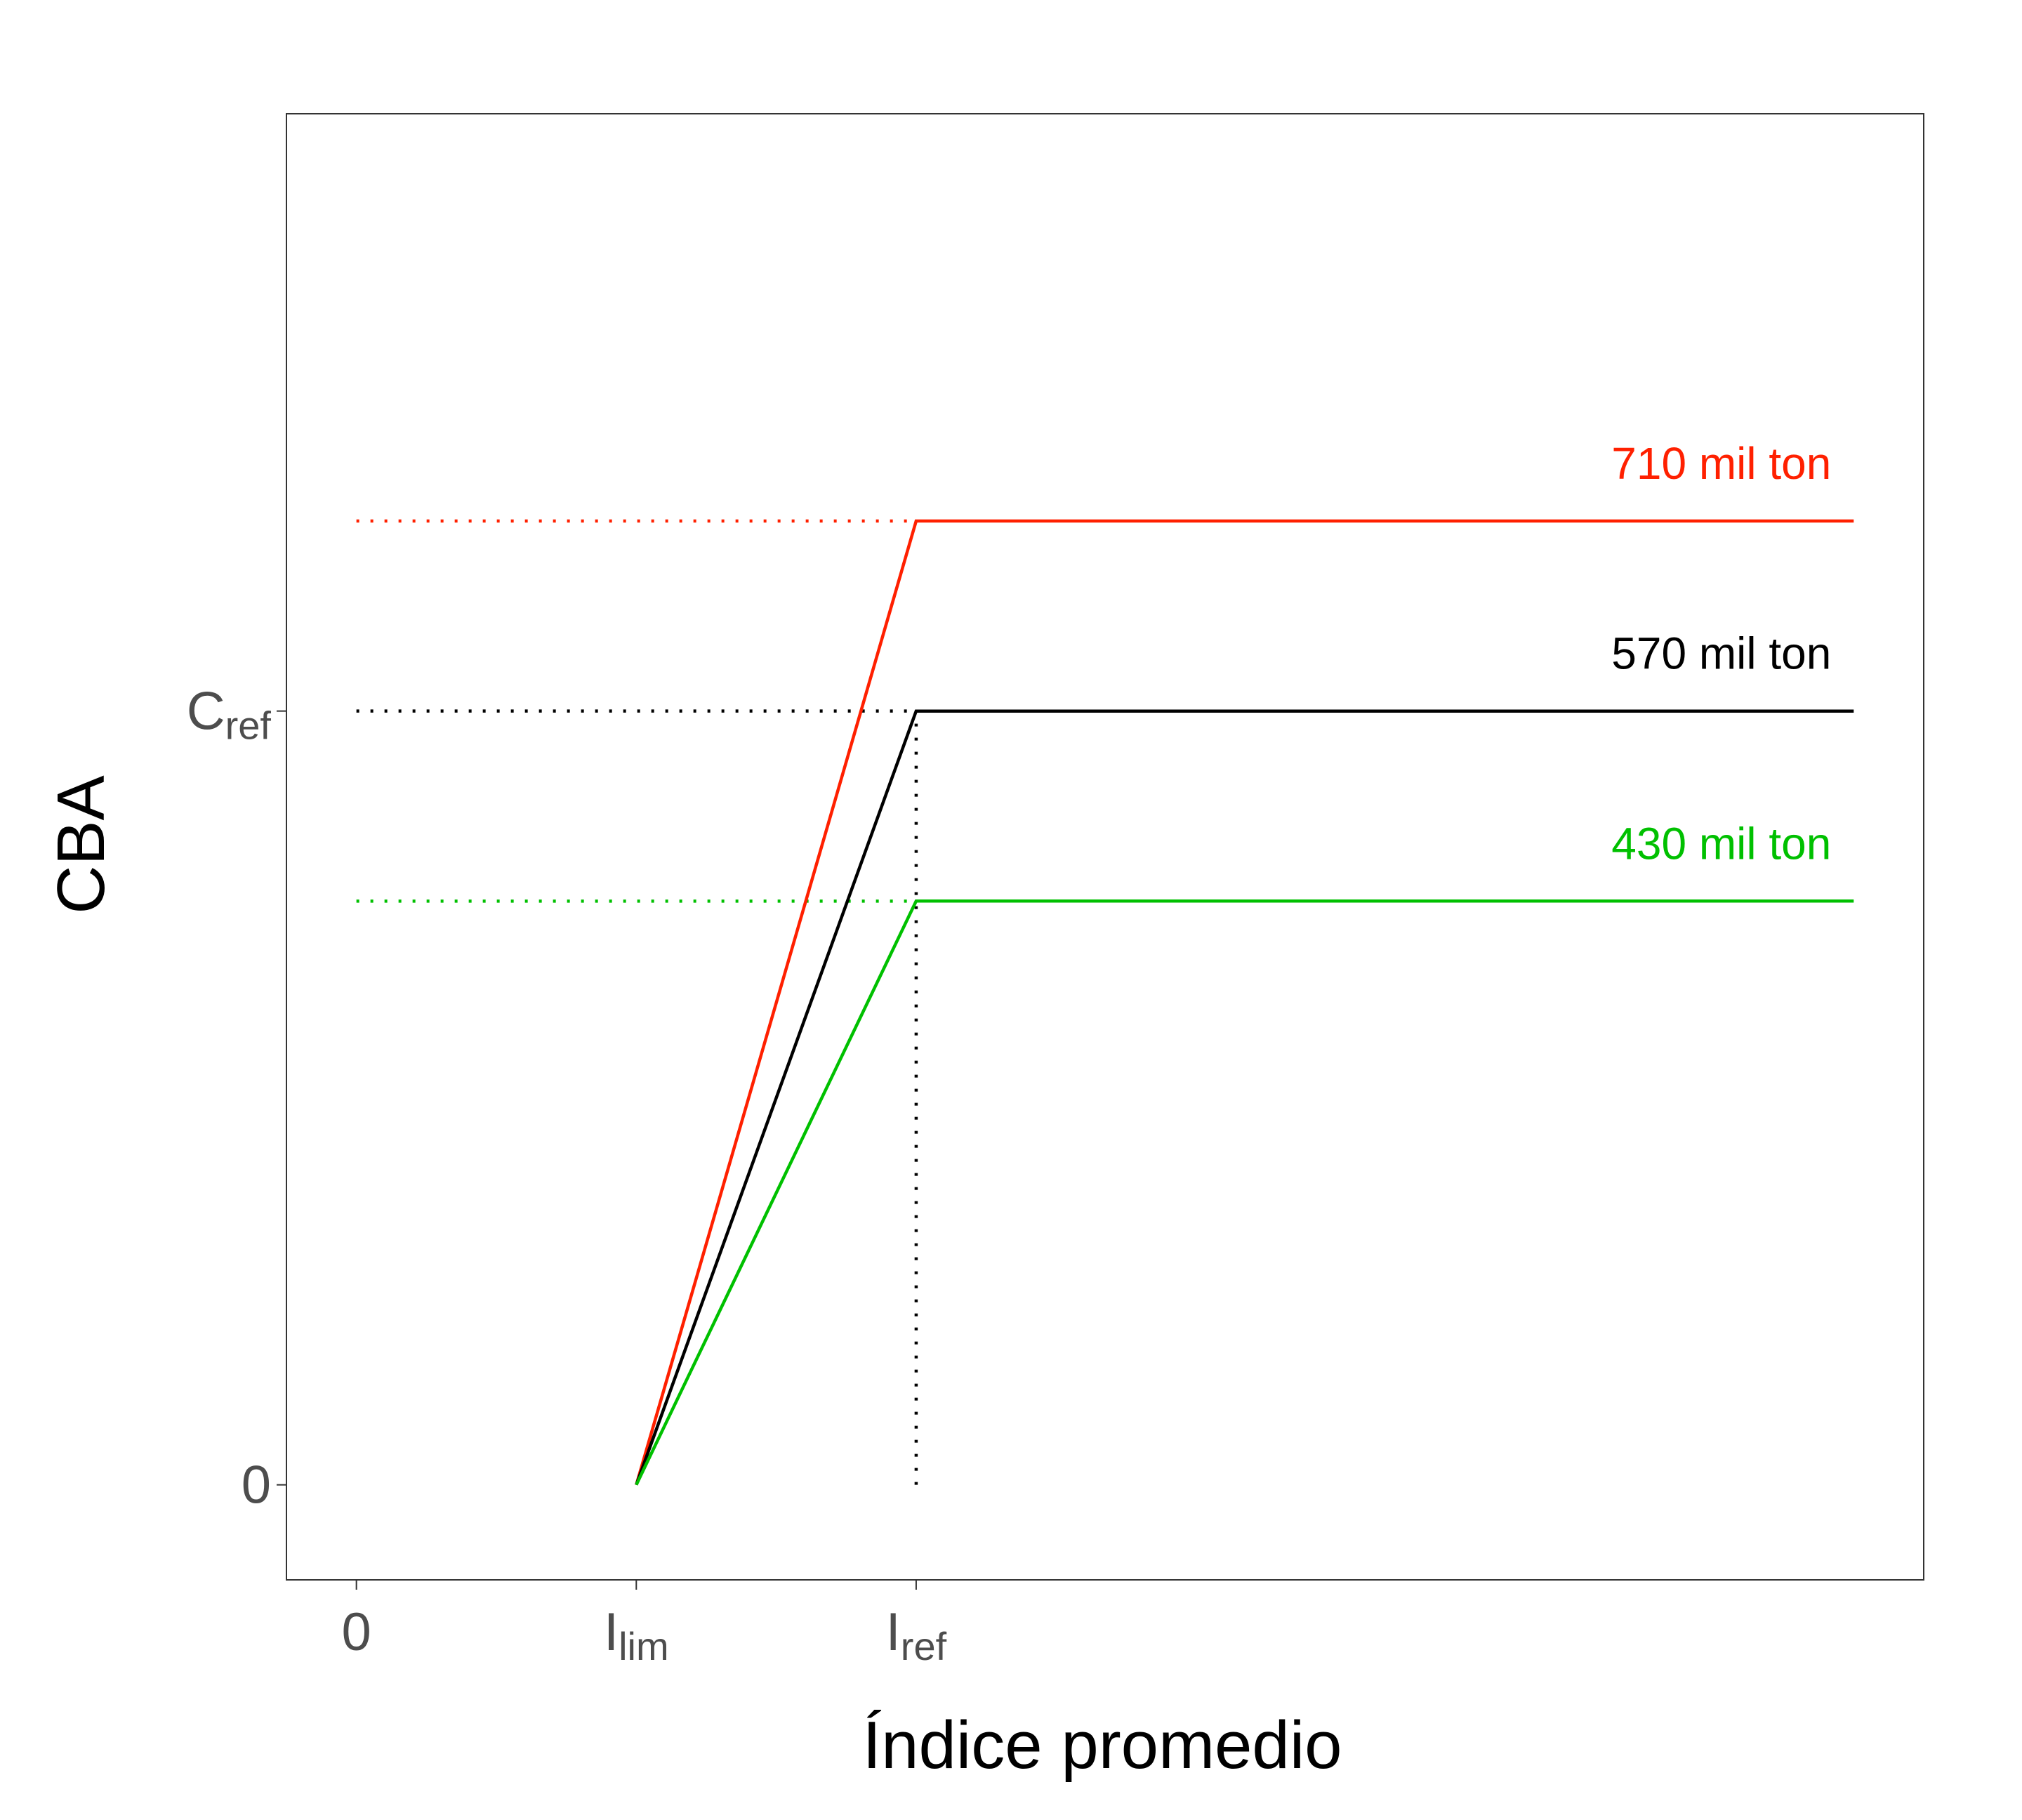  What do you see at coordinates (924, 1646) in the screenshot?
I see `x-tick-label-subscript-2: ref` at bounding box center [924, 1646].